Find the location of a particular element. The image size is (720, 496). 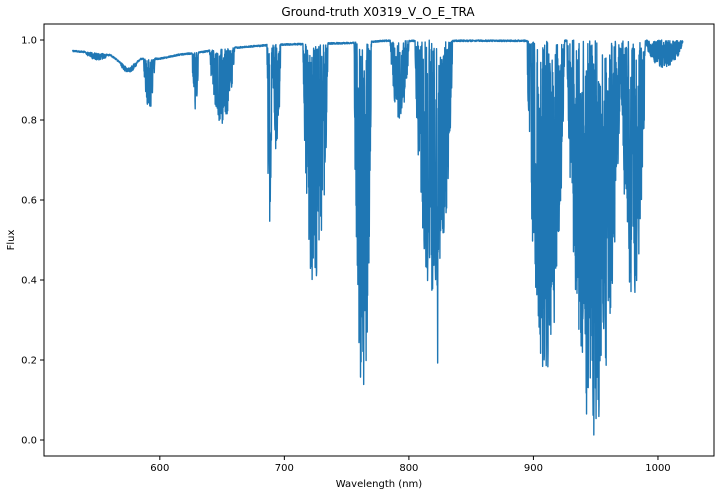

y-tick-label: 0.4 is located at coordinates (29, 281).